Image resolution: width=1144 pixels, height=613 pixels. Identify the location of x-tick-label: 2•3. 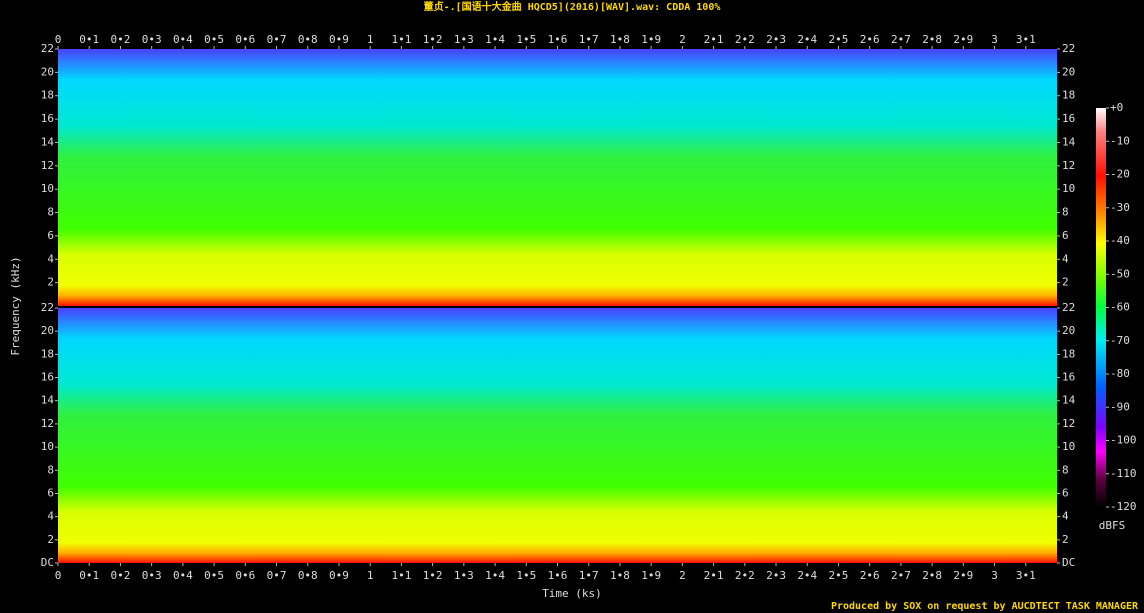
(776, 575).